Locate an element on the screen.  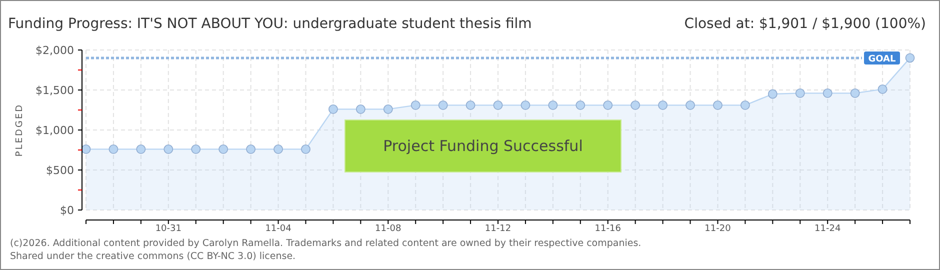
y-axis-title: PLEDGED is located at coordinates (20, 130).